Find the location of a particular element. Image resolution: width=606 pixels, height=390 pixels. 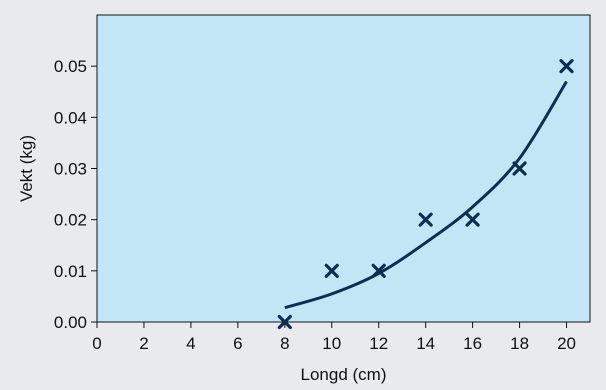

y-tick-label: 0.05 is located at coordinates (70, 66).